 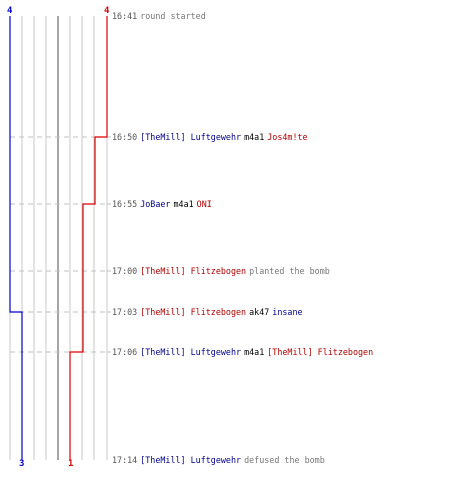 What do you see at coordinates (284, 460) in the screenshot?
I see `event-text: defused the bomb` at bounding box center [284, 460].